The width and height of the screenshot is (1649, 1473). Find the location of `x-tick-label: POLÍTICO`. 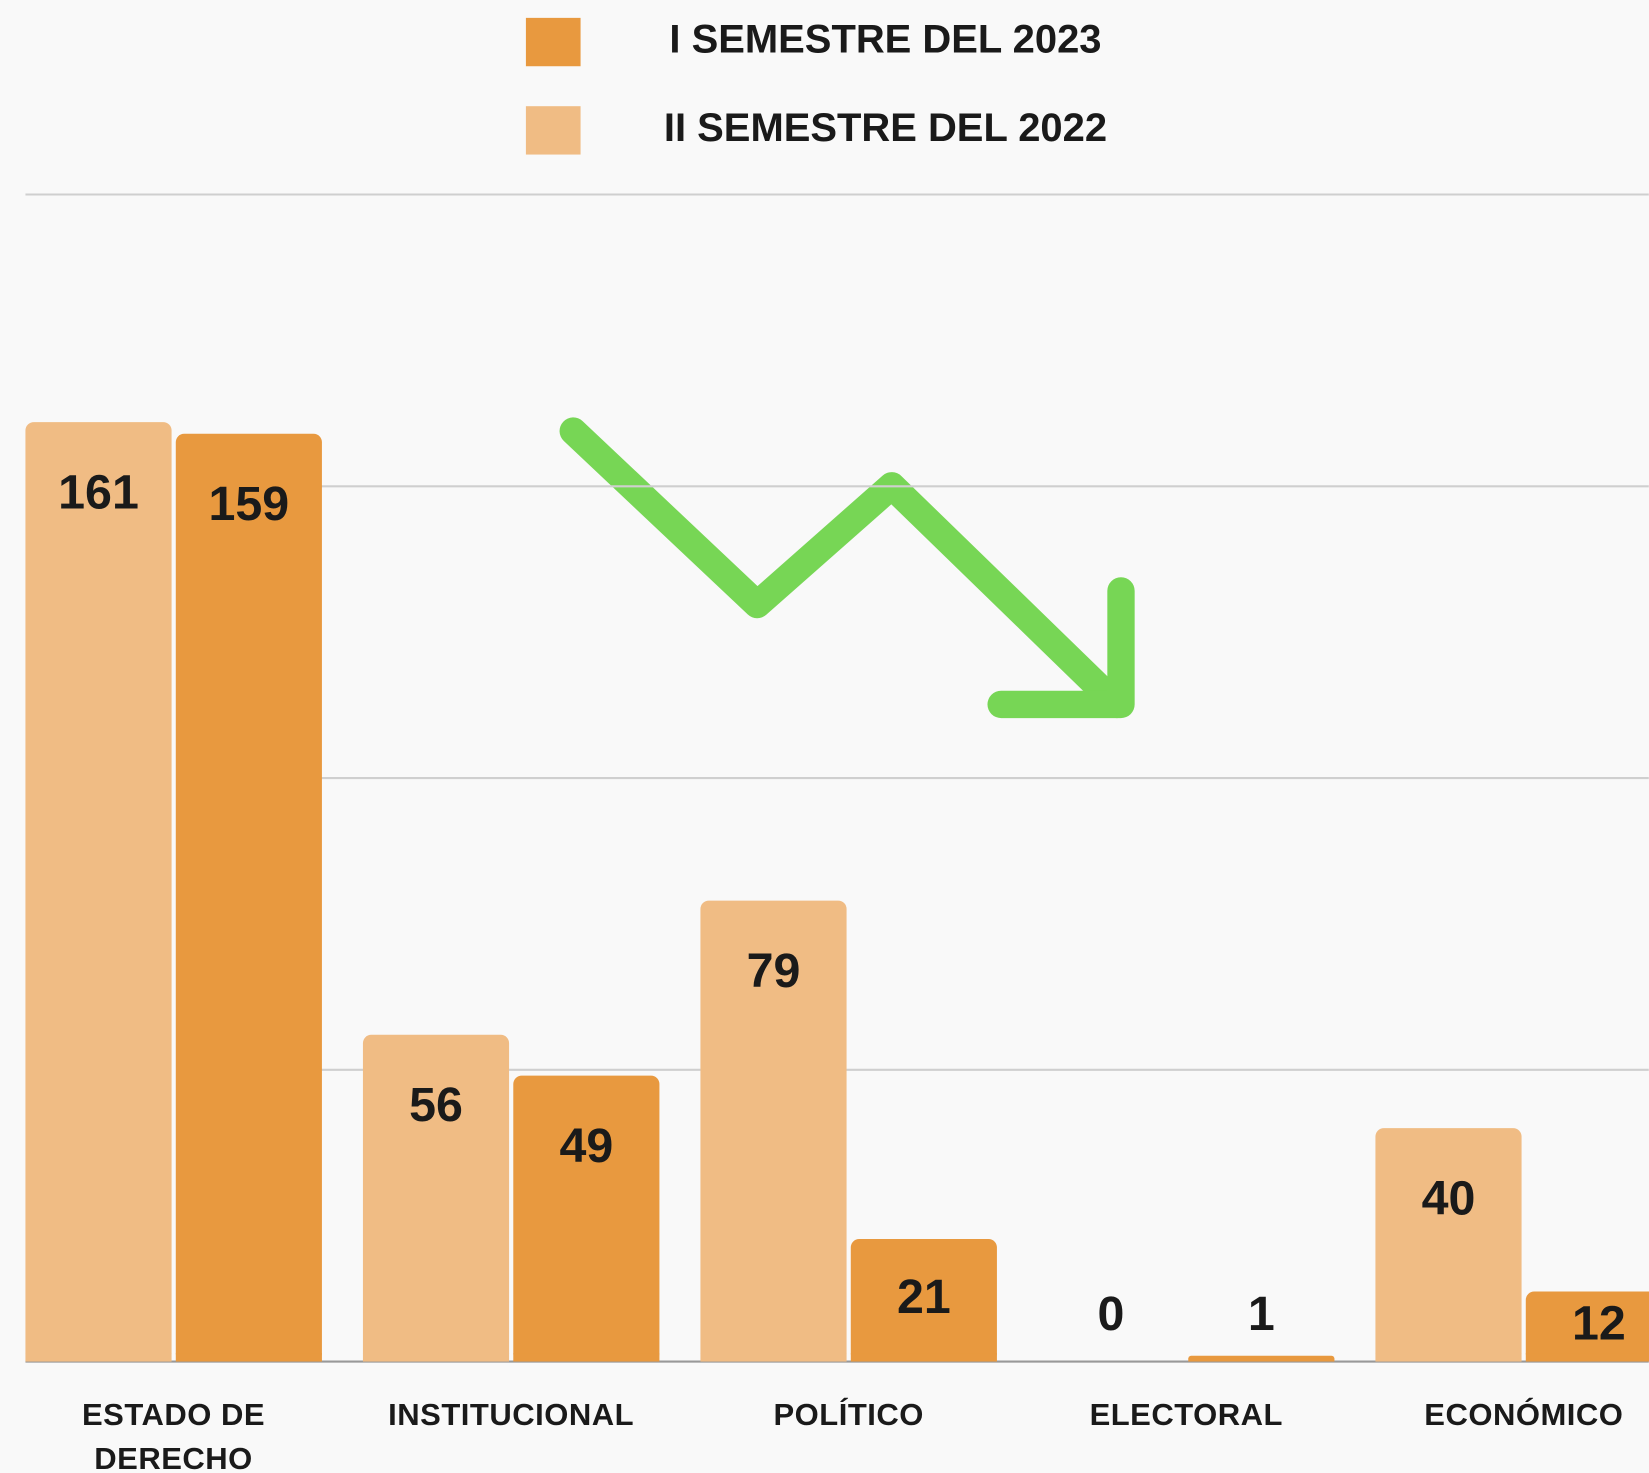

x-tick-label: POLÍTICO is located at coordinates (848, 1415).